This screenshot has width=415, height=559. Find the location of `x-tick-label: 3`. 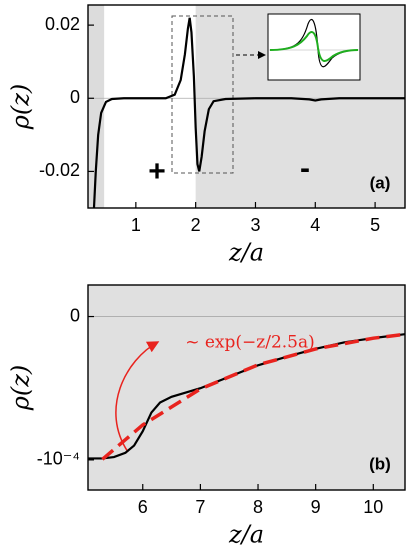

x-tick-label: 3 is located at coordinates (255, 225).